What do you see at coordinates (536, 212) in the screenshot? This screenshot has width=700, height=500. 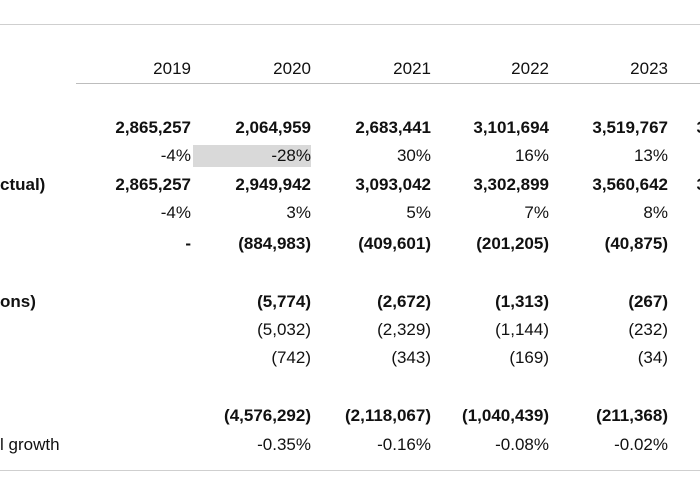 I see `table-cell: 7%` at bounding box center [536, 212].